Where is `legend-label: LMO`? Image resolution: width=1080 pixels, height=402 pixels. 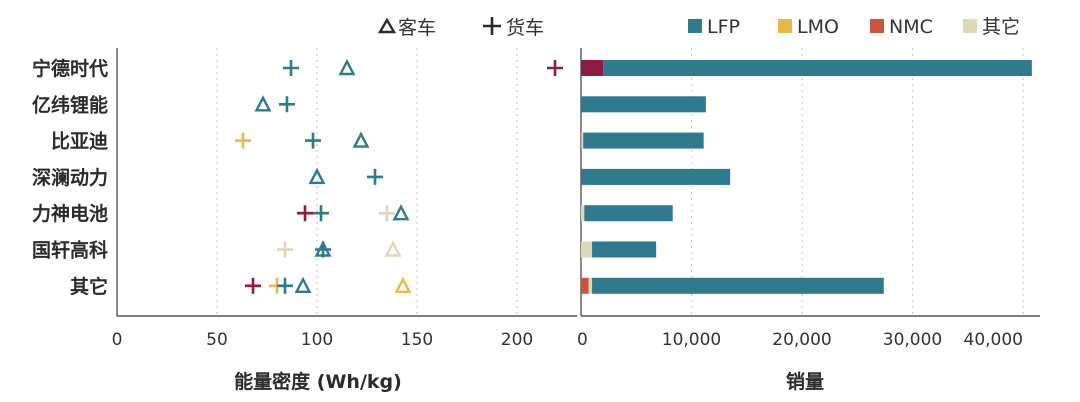
legend-label: LMO is located at coordinates (818, 27).